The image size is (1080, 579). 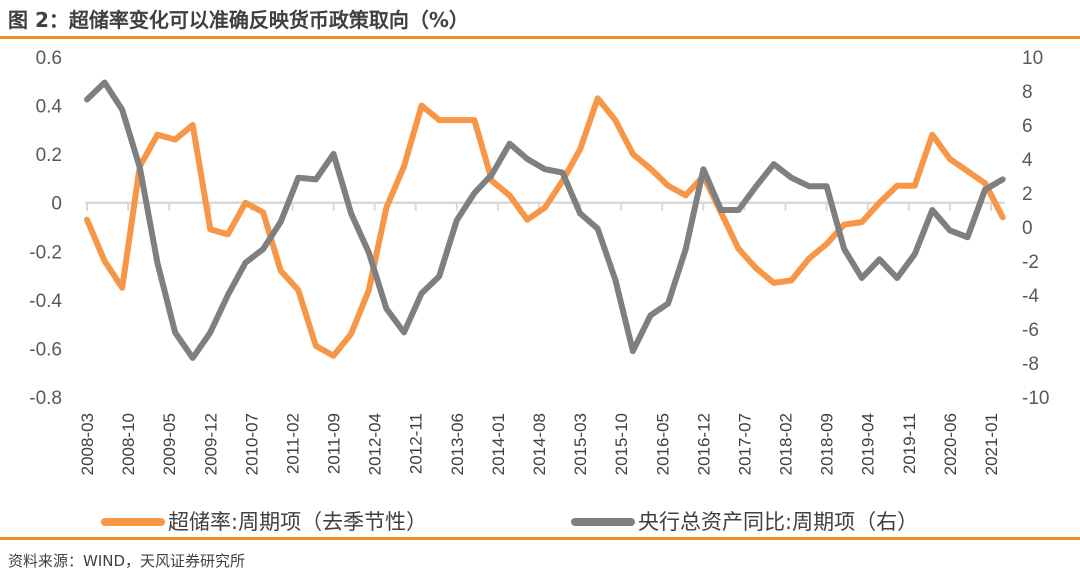 I want to click on chart-title: 图 2：超储率变化可以准确反映货币政策取向（%）, so click(x=238, y=20).